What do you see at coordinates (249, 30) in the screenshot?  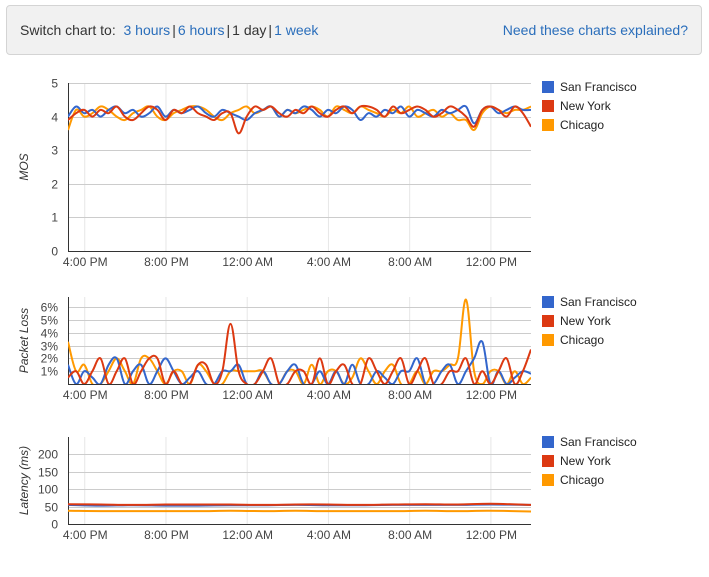 I see `range-1-day-current: 1 day` at bounding box center [249, 30].